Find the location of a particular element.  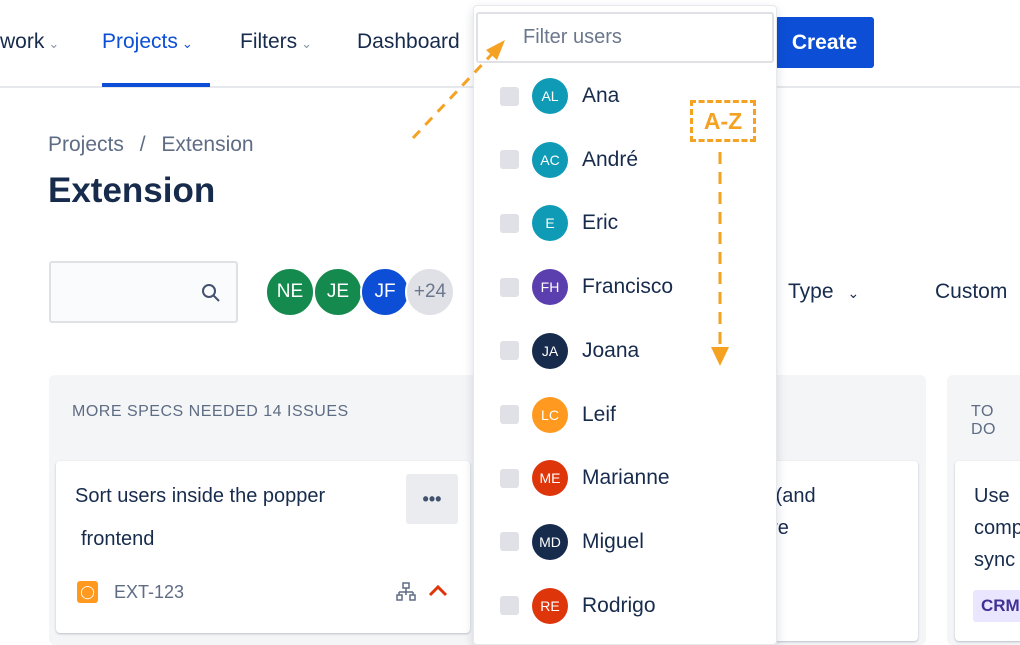

user-name: Rodrigo is located at coordinates (619, 605).